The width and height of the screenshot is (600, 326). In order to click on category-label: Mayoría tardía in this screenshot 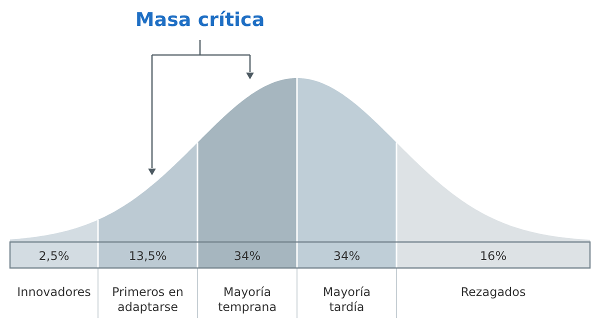, I will do `click(346, 299)`.